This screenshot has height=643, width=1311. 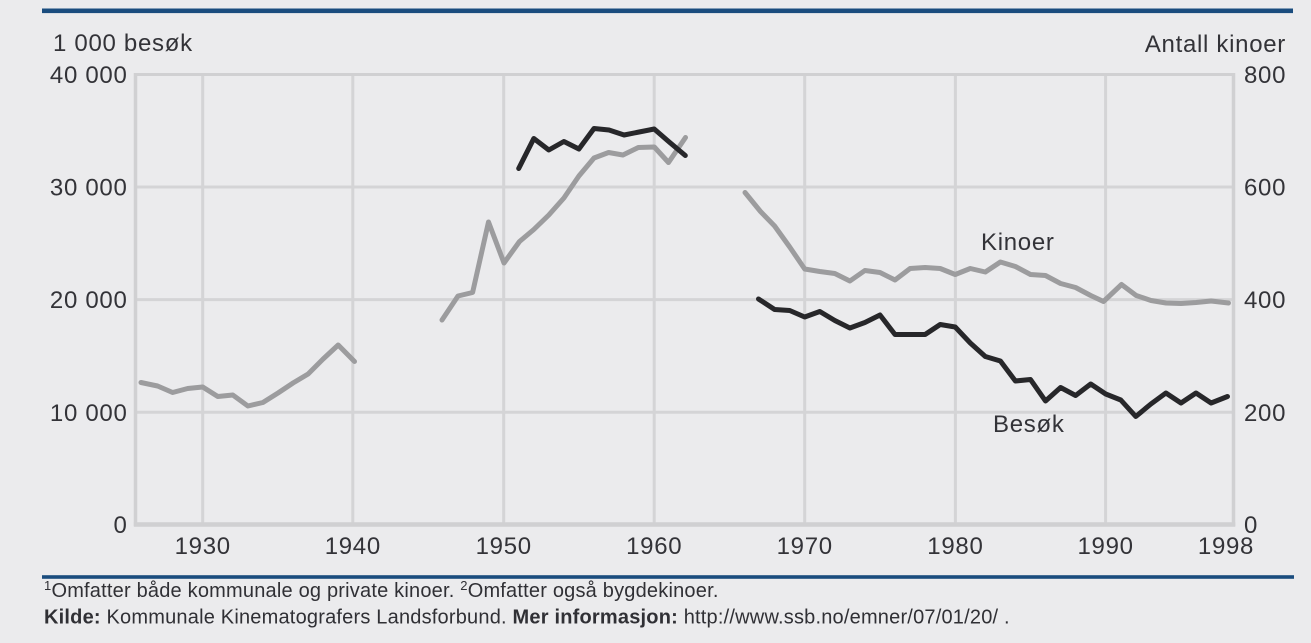 What do you see at coordinates (1215, 44) in the screenshot?
I see `svg-text: Antall kinoer` at bounding box center [1215, 44].